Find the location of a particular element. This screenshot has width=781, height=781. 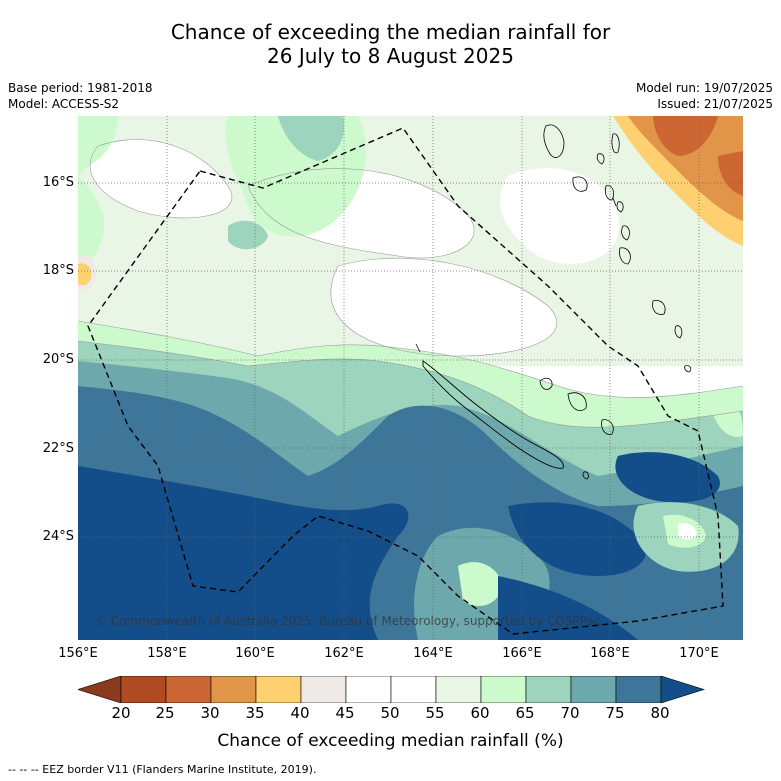

vanuatu-islands is located at coordinates (617, 248).